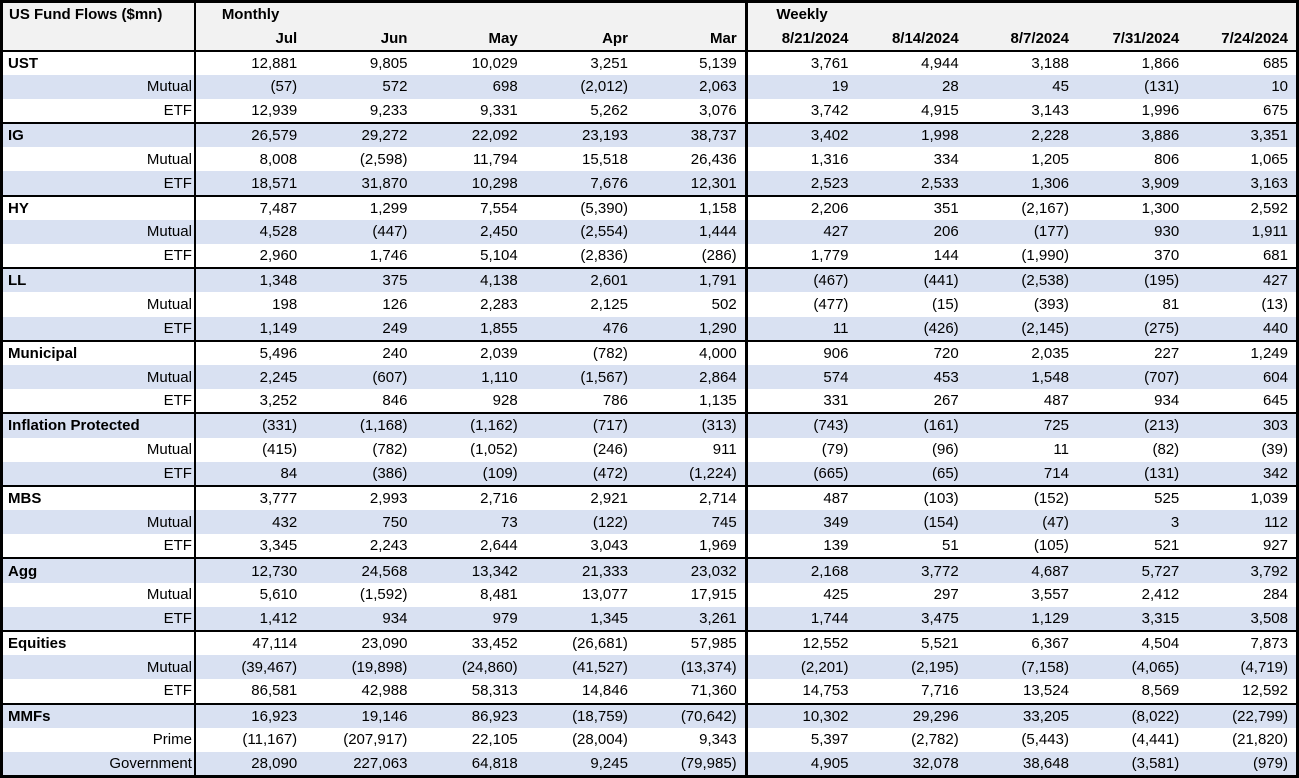 The height and width of the screenshot is (778, 1299). What do you see at coordinates (1264, 667) in the screenshot?
I see `cell-value: (4,719)` at bounding box center [1264, 667].